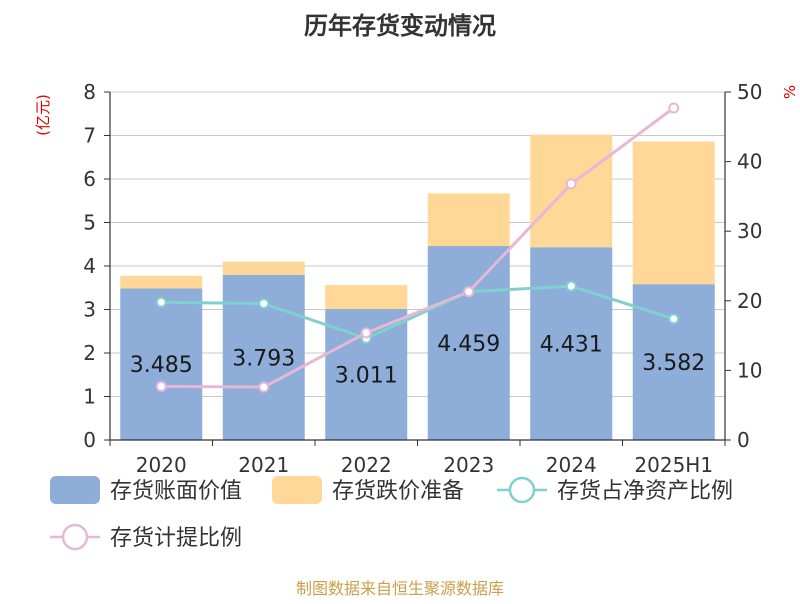 The width and height of the screenshot is (800, 604). Describe the element at coordinates (398, 491) in the screenshot. I see `legend-label: 存货跌价准备` at that location.